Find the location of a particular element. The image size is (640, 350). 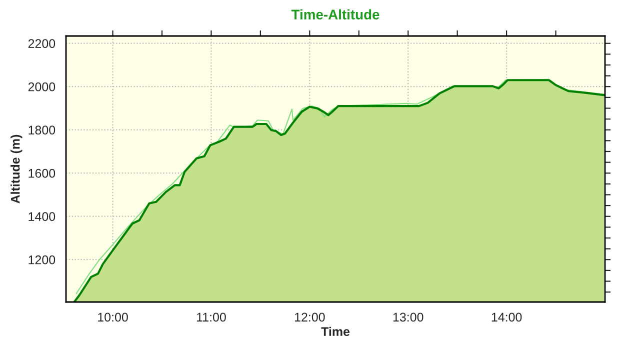

x-tick-label: 11:00 is located at coordinates (211, 317).